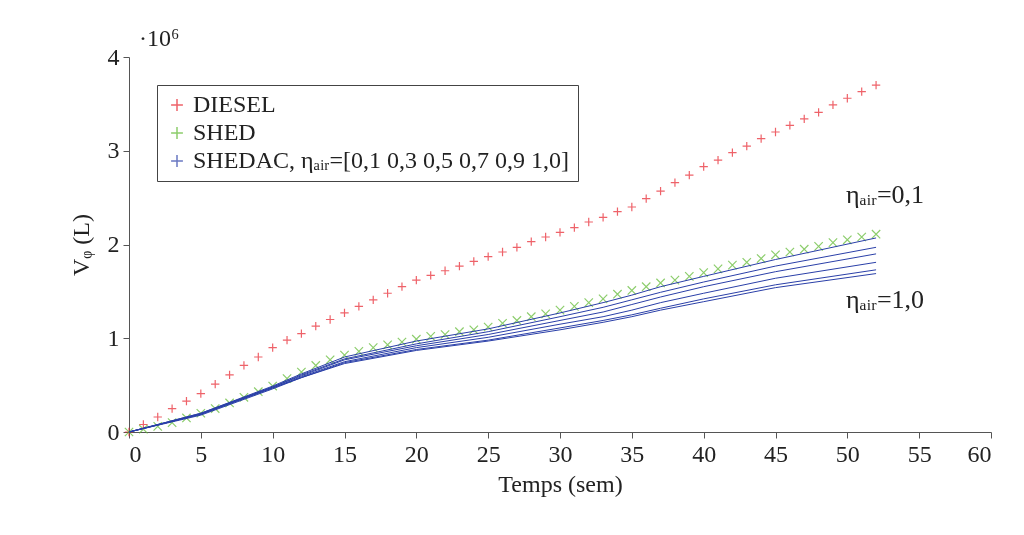 Image resolution: width=1024 pixels, height=535 pixels. What do you see at coordinates (919, 453) in the screenshot?
I see `x-tick-label: 55` at bounding box center [919, 453].